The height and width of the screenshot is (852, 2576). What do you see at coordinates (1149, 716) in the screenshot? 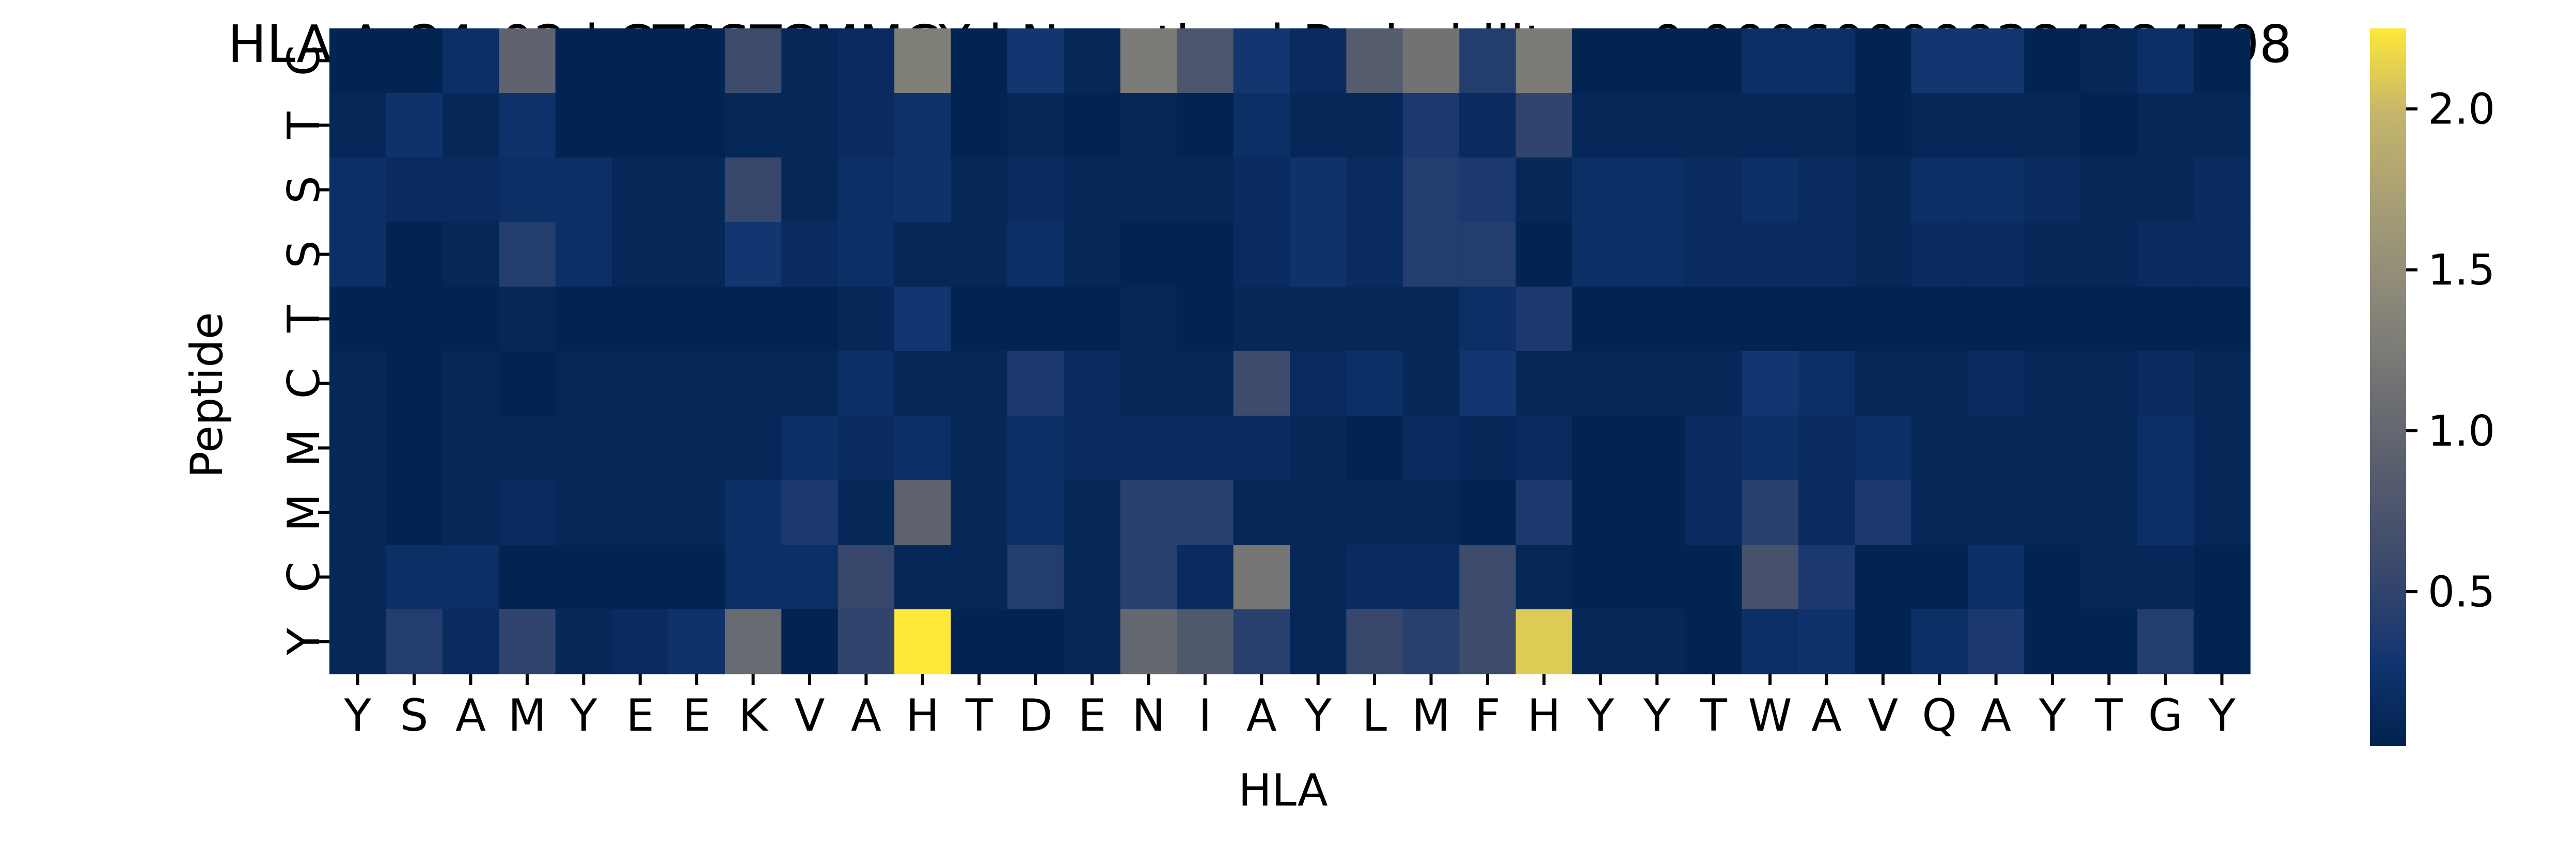
I see `x-tick-label: N` at bounding box center [1149, 716].